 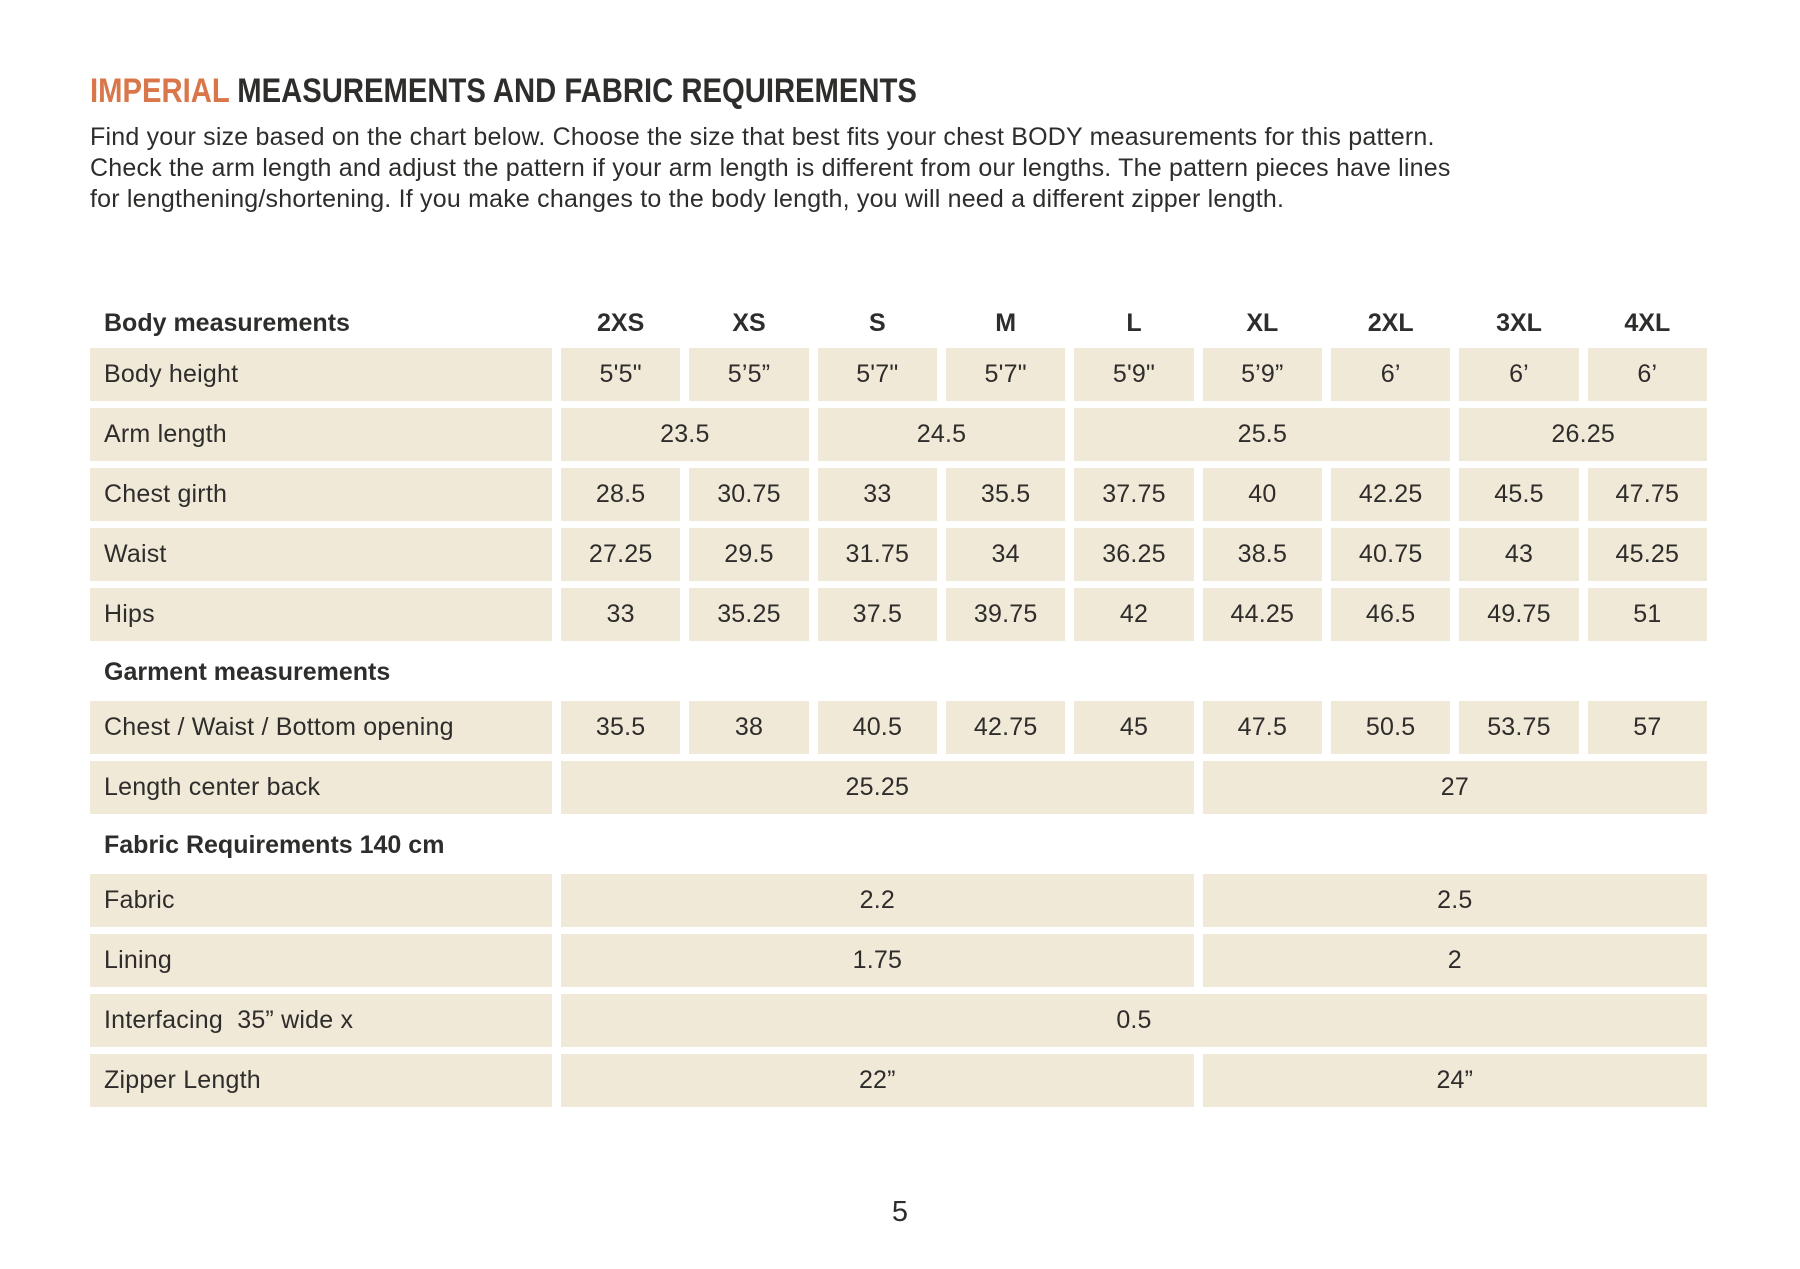 I want to click on measurement-cell: 47.75, so click(x=1647, y=494).